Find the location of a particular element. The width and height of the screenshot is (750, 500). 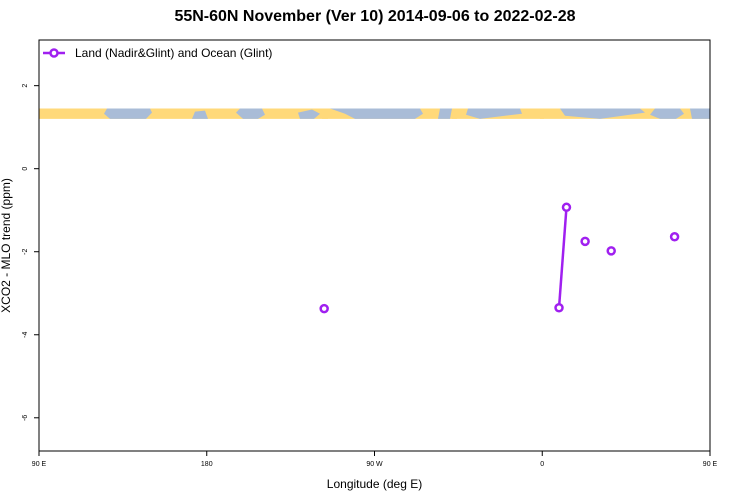

y-tick-label: -2 is located at coordinates (25, 252).